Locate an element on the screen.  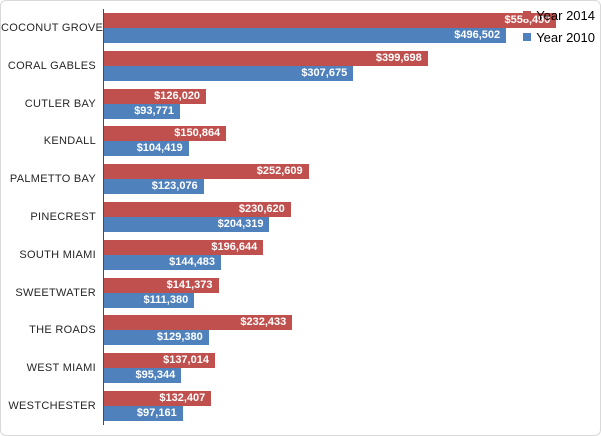
bar-row: SOUTH MIAMI $196,644 $144,483 is located at coordinates (295, 254).